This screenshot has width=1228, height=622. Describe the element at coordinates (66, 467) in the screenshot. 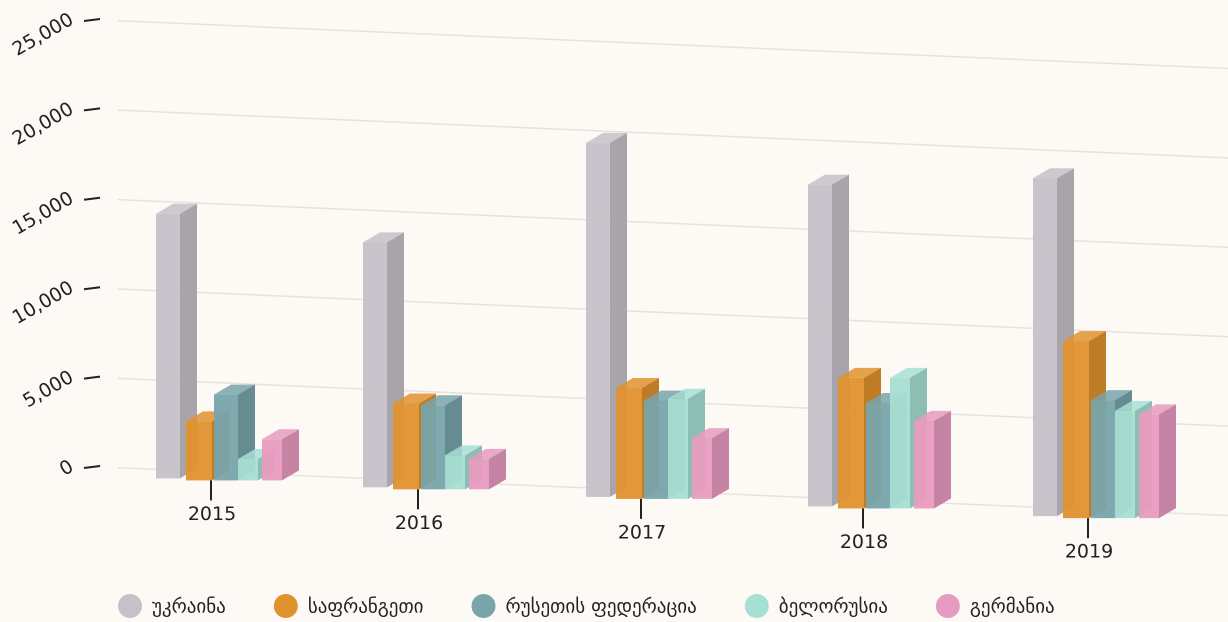

I see `y-tick-label: 0` at that location.